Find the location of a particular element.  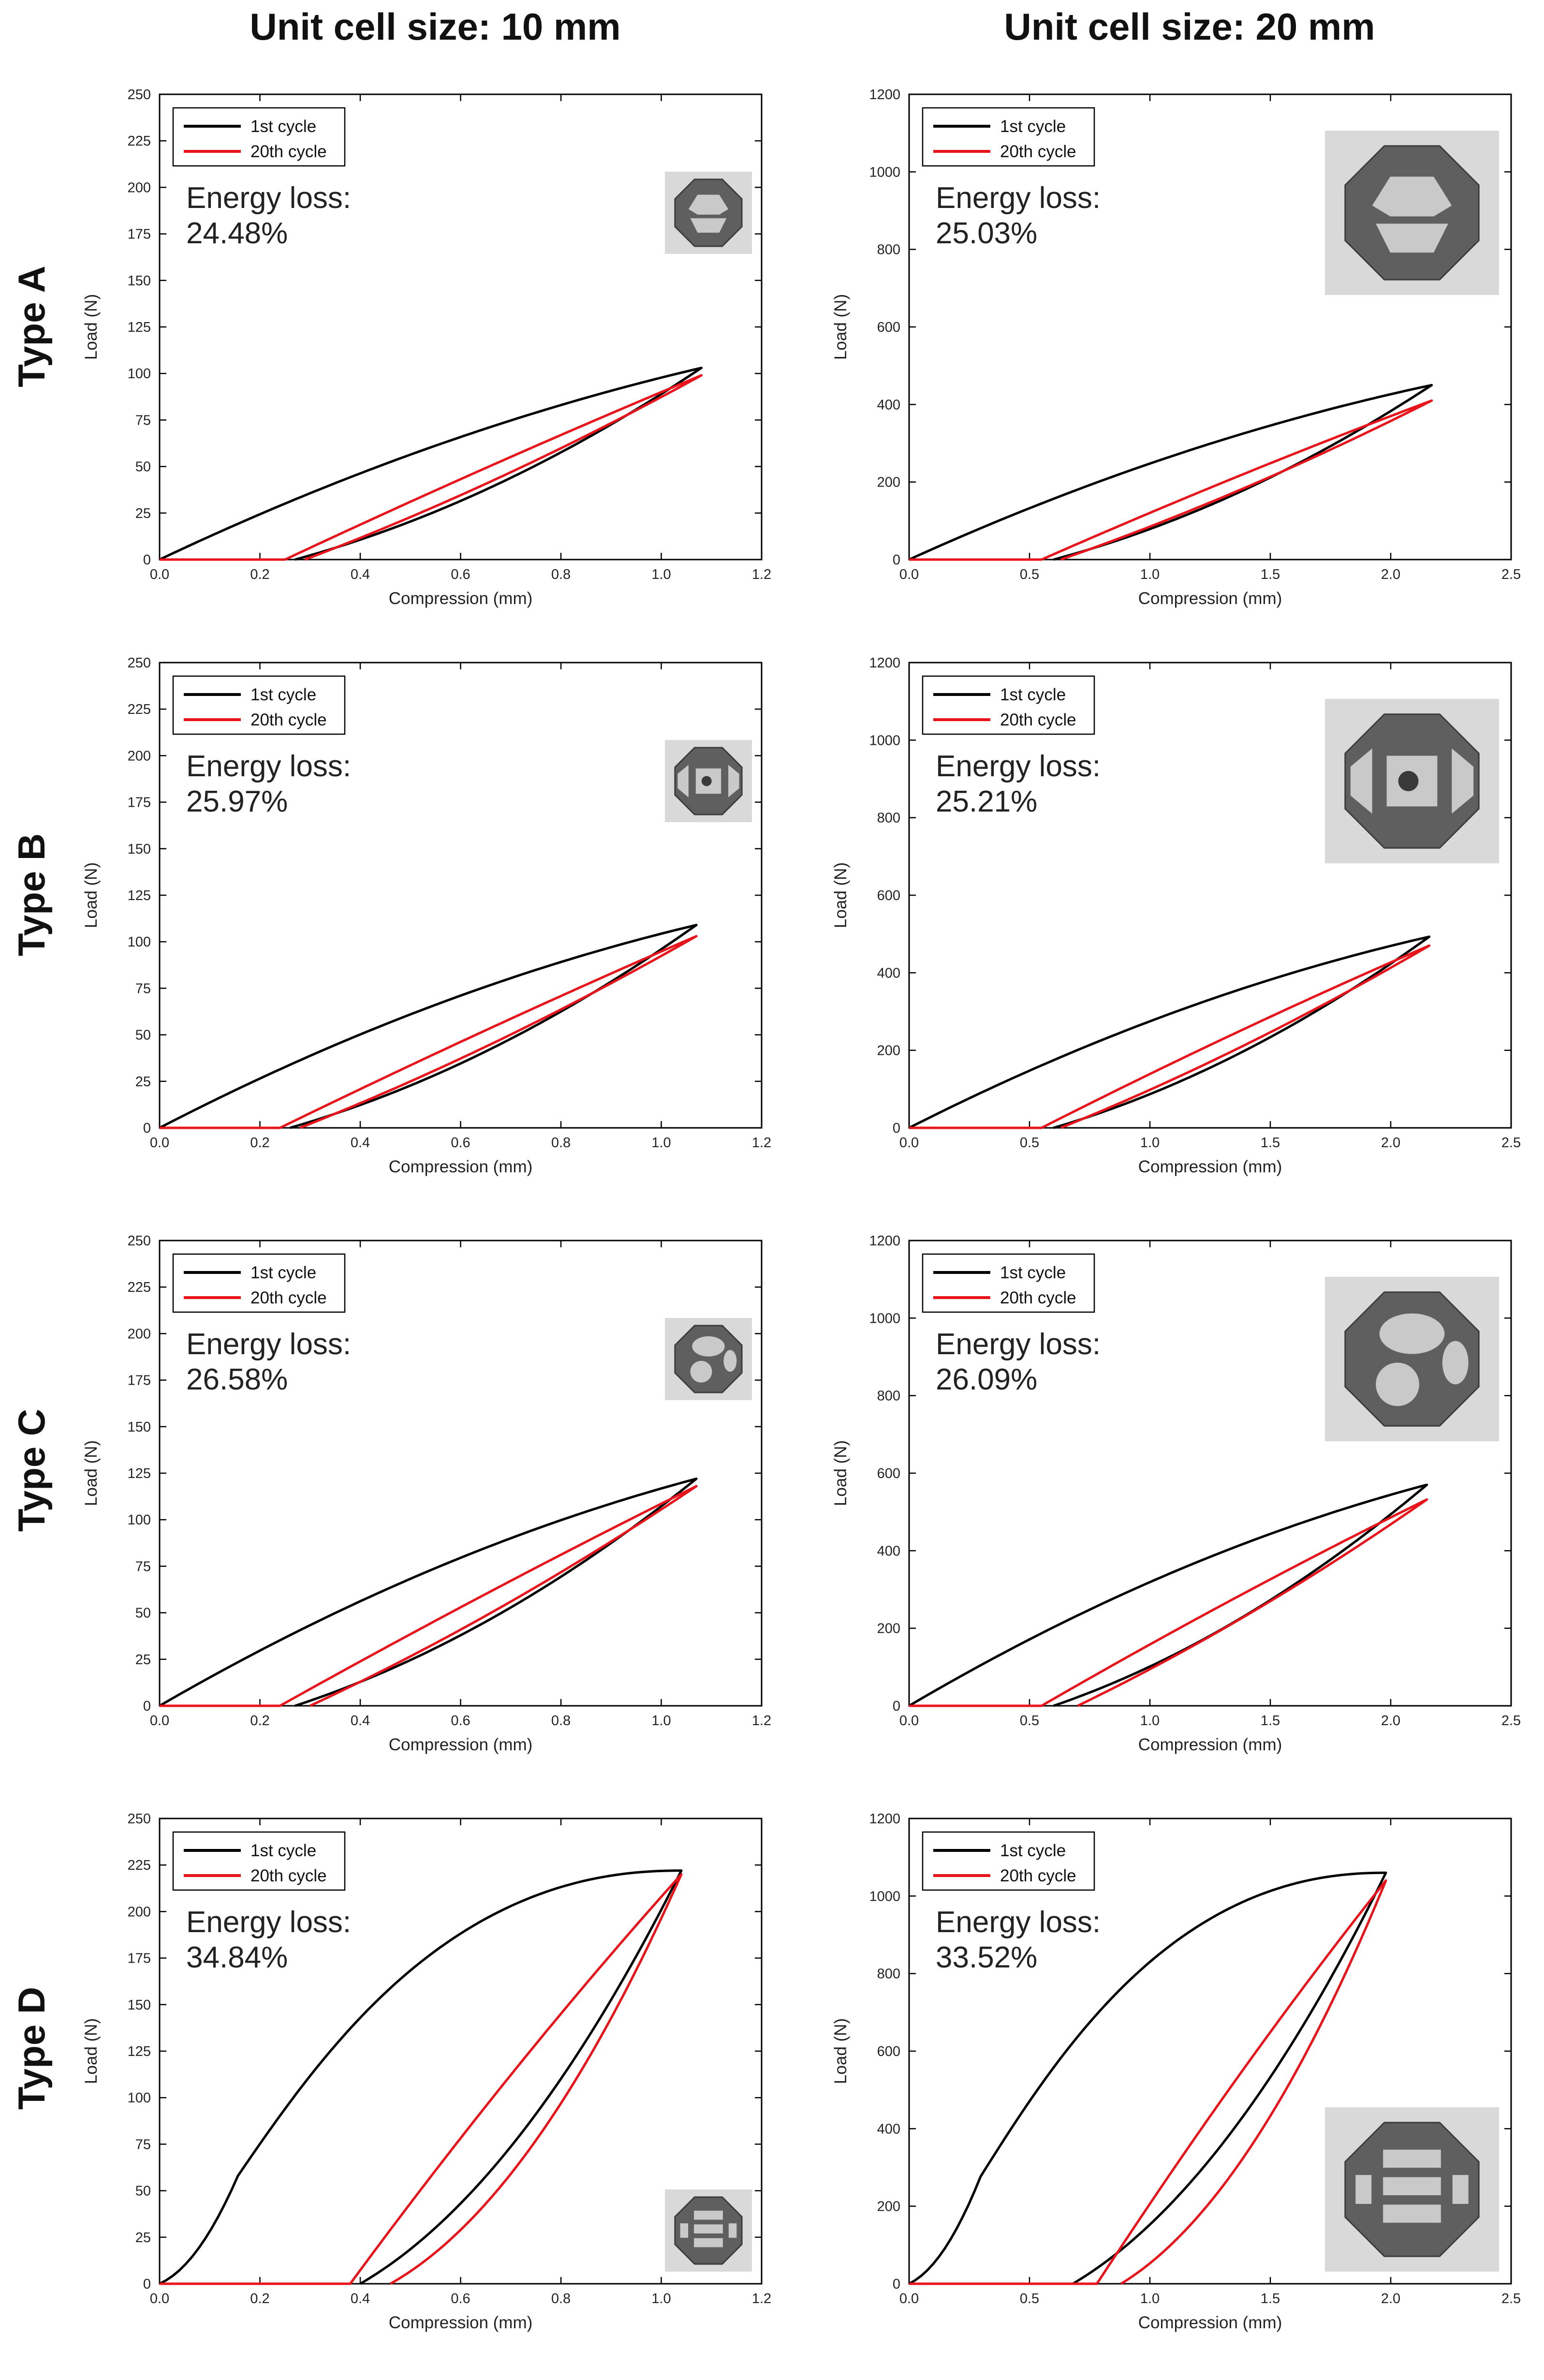

lattice-photo-hole-a-20mm is located at coordinates (1412, 197).